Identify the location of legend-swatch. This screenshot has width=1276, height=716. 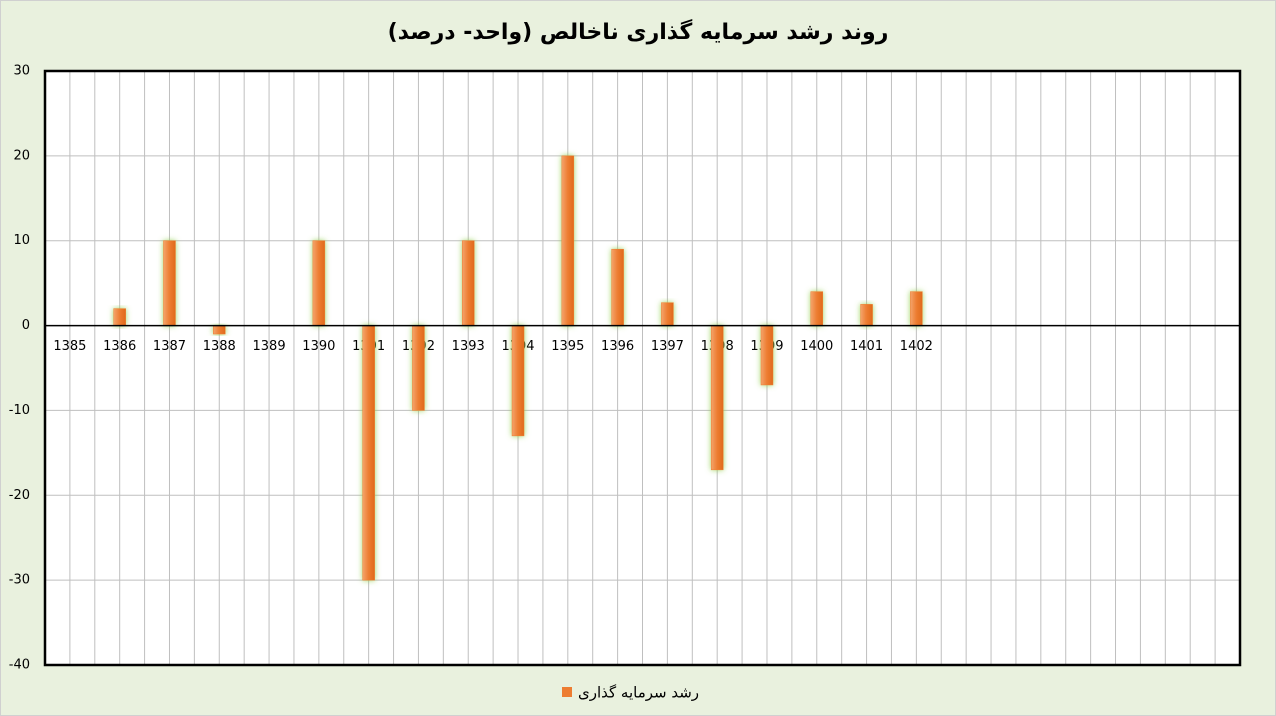
(567, 692).